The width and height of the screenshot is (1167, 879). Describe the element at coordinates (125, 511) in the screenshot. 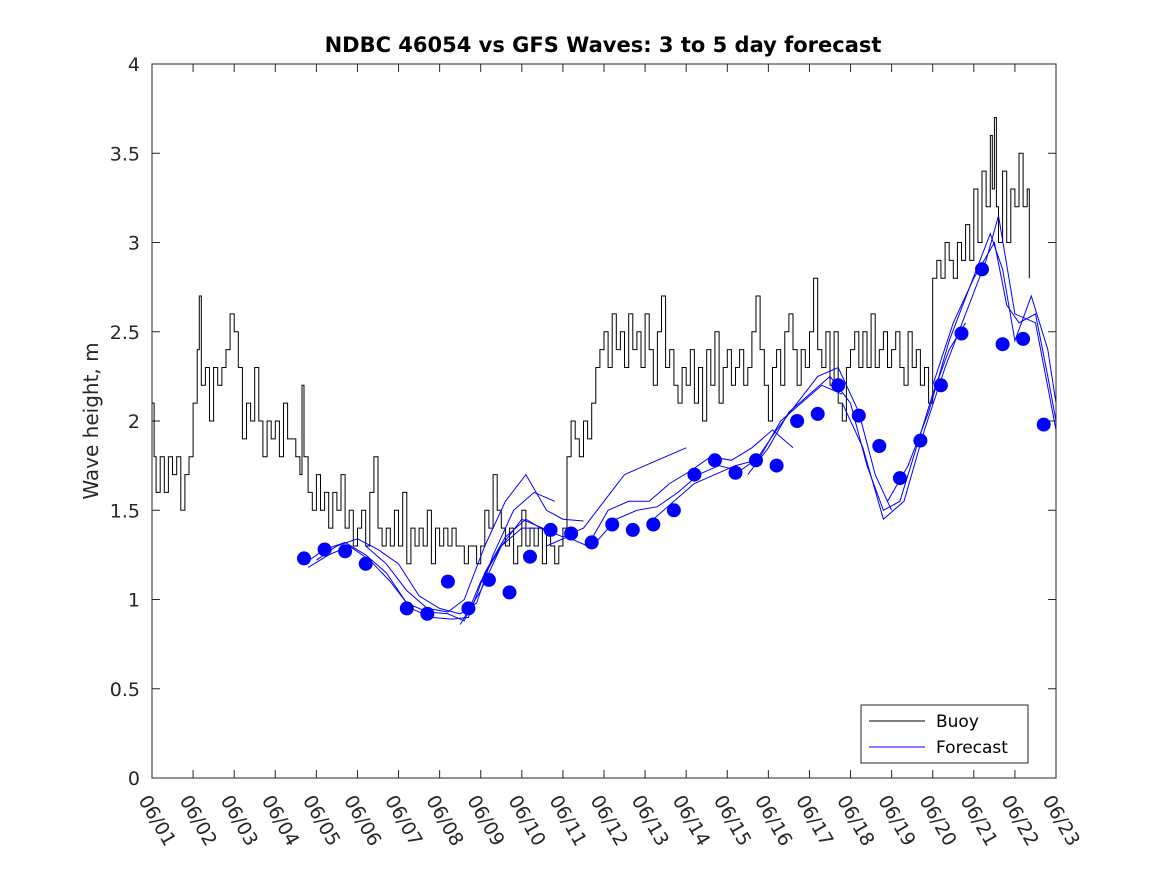

I see `y-tick-label: 1.5` at that location.